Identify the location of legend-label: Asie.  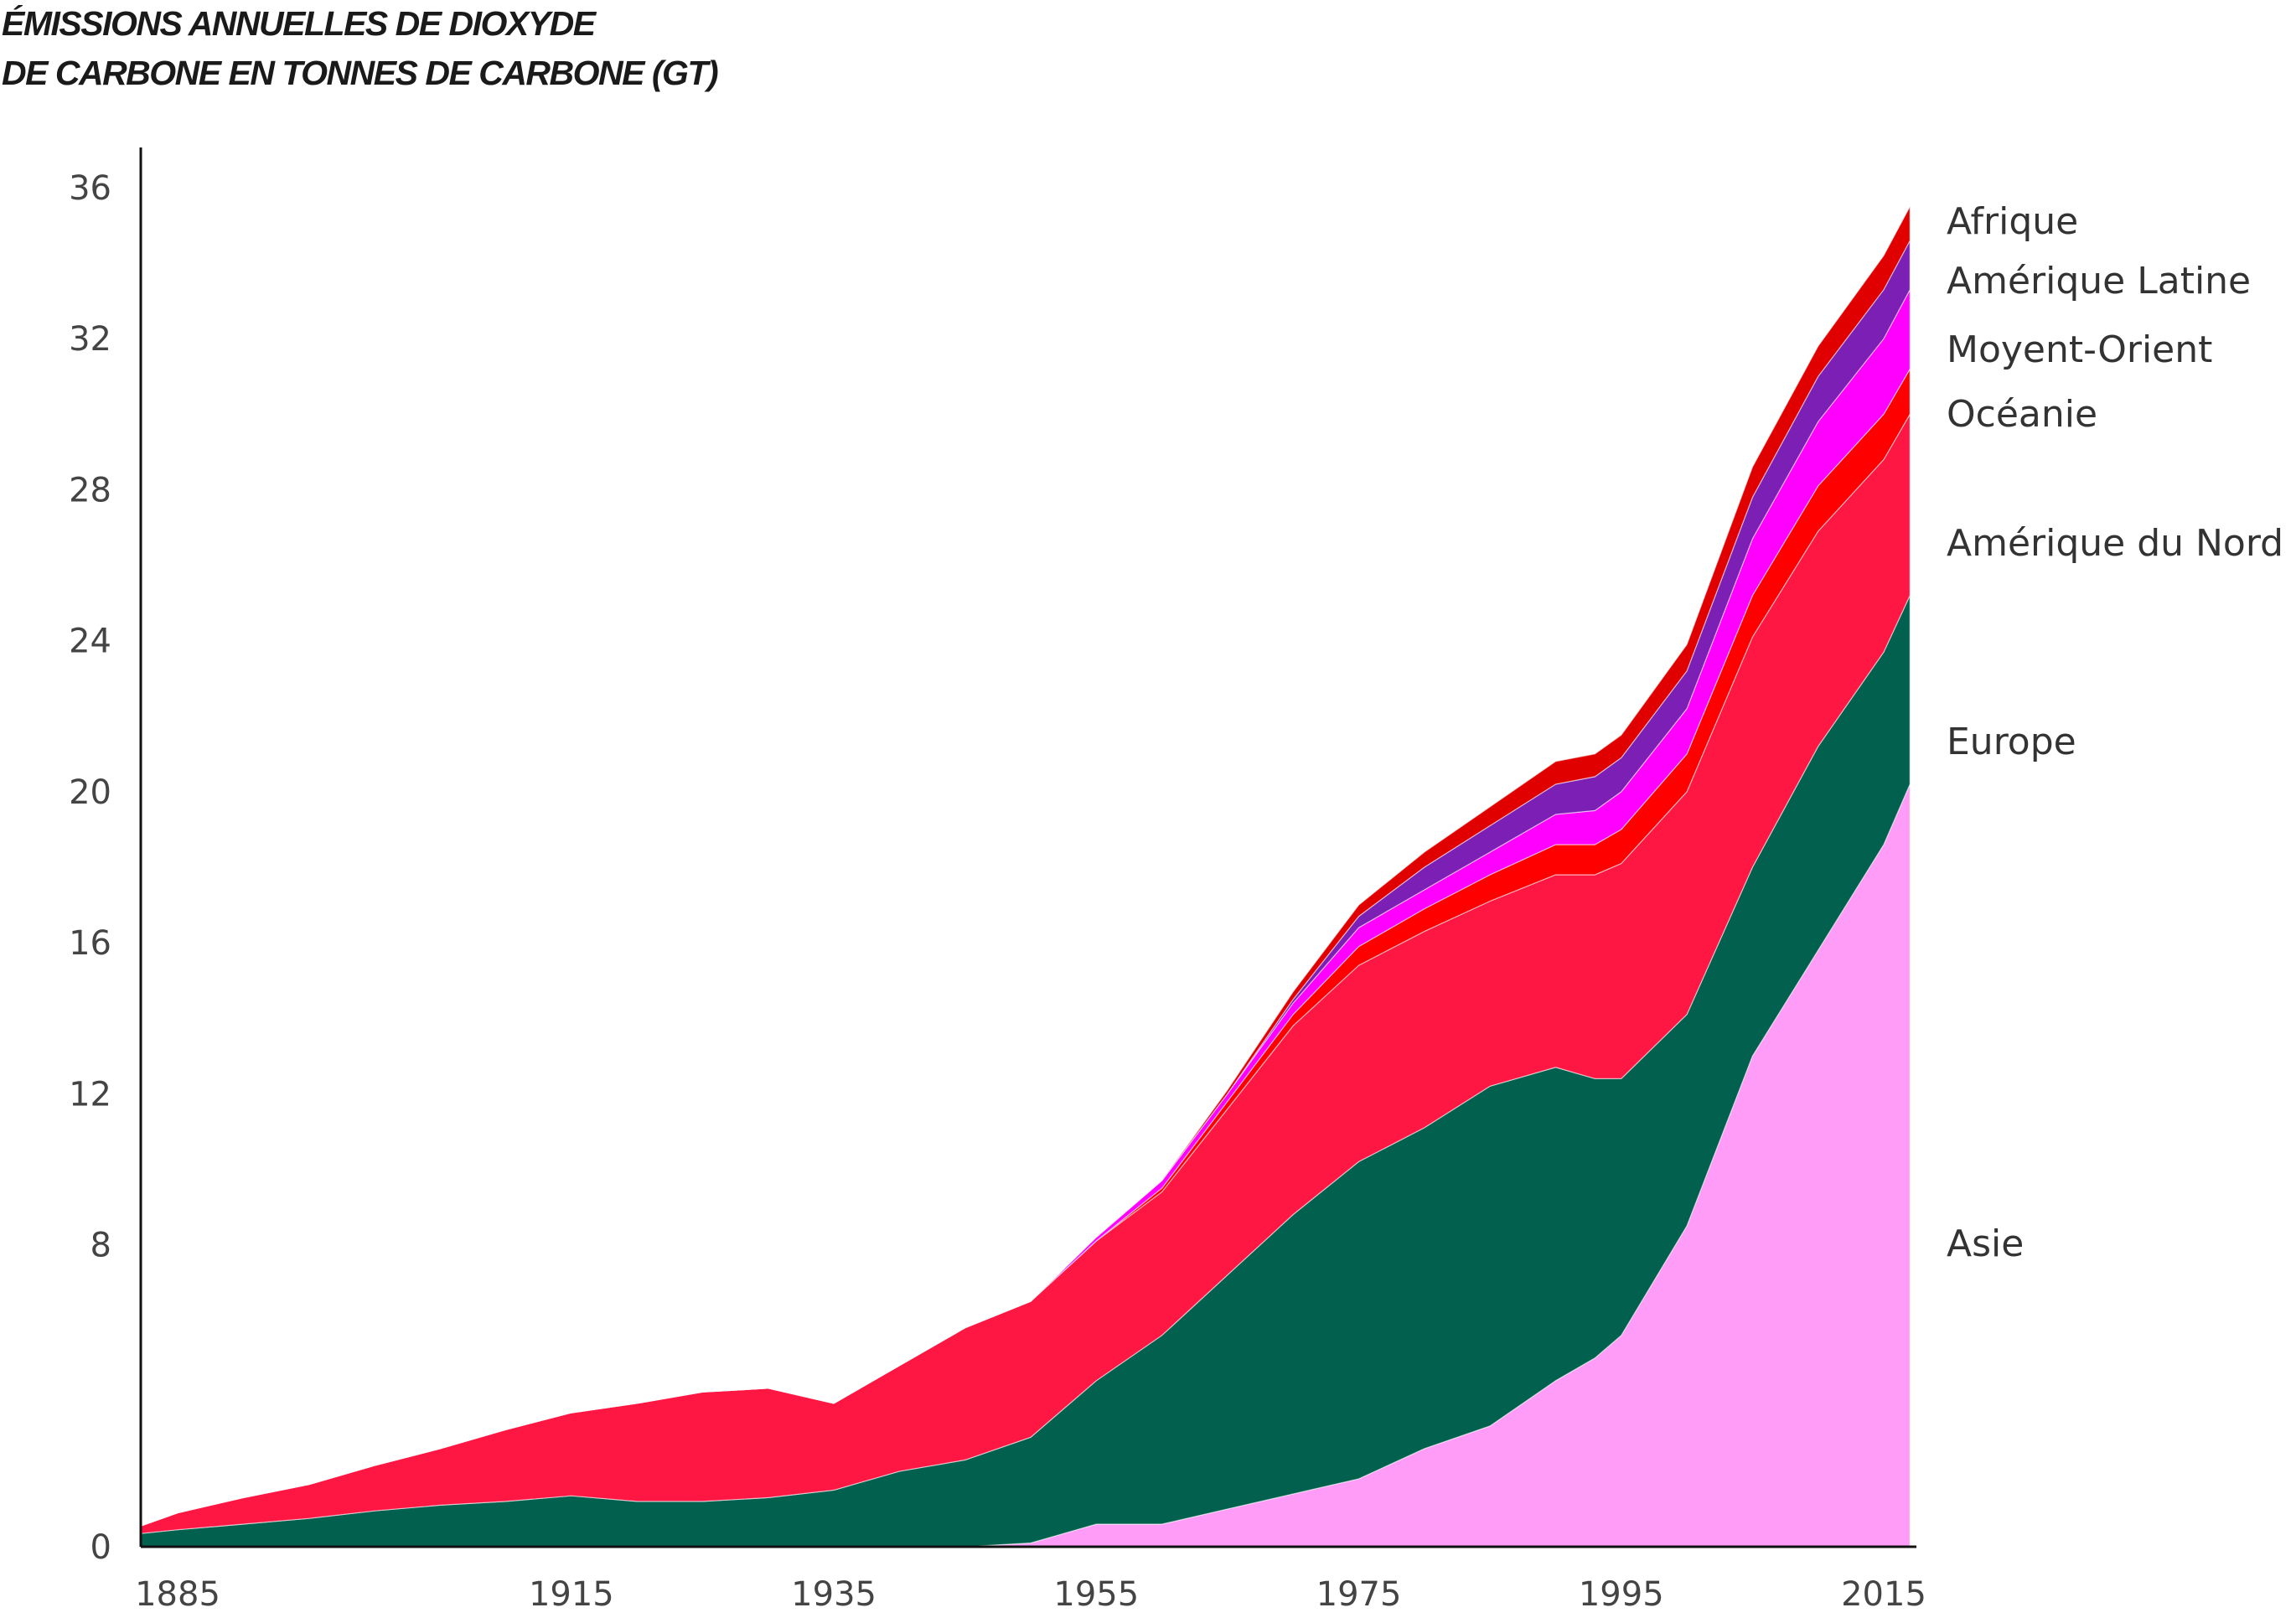
(1986, 1244).